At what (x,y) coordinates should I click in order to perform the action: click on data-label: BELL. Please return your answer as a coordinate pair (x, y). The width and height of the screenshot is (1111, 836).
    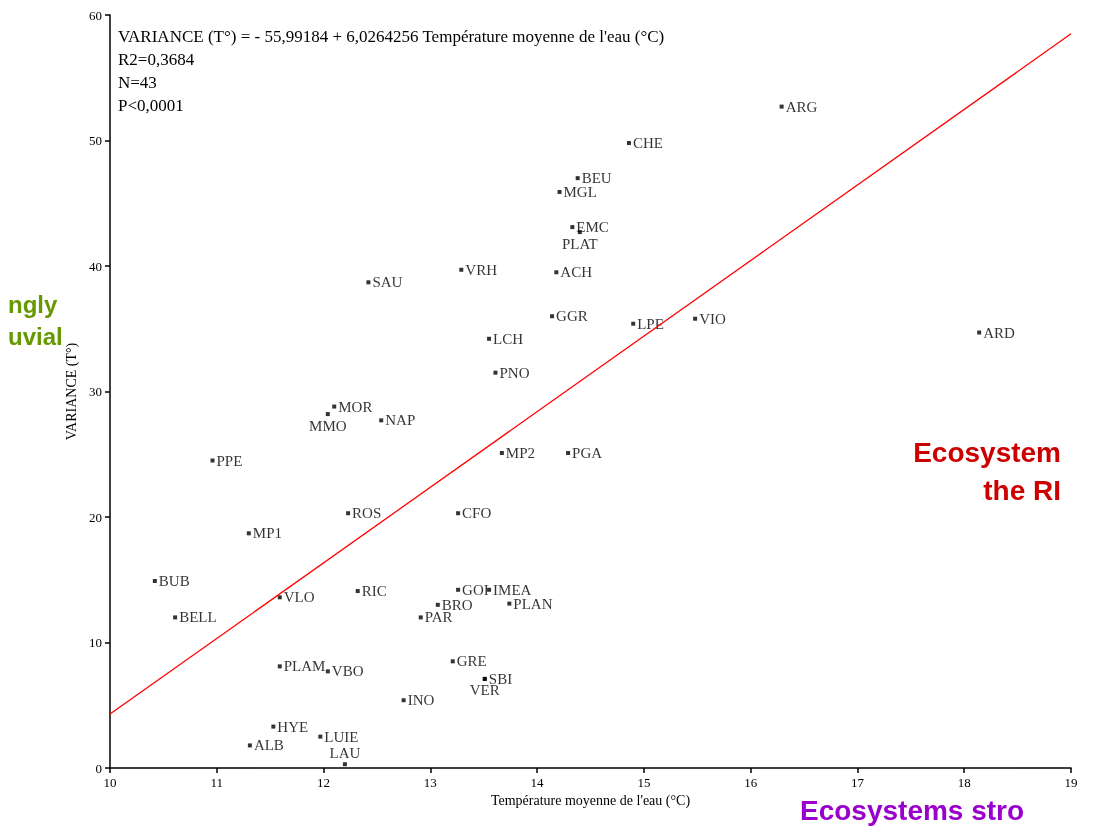
    Looking at the image, I should click on (198, 617).